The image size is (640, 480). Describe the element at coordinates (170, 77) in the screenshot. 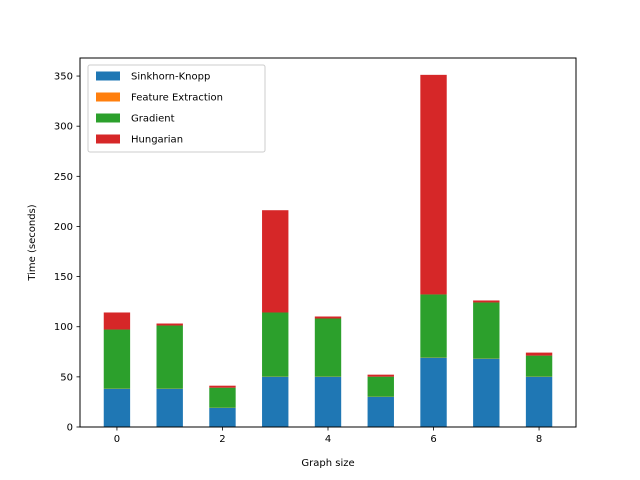

I see `legend-label: Sinkhorn-Knopp` at that location.